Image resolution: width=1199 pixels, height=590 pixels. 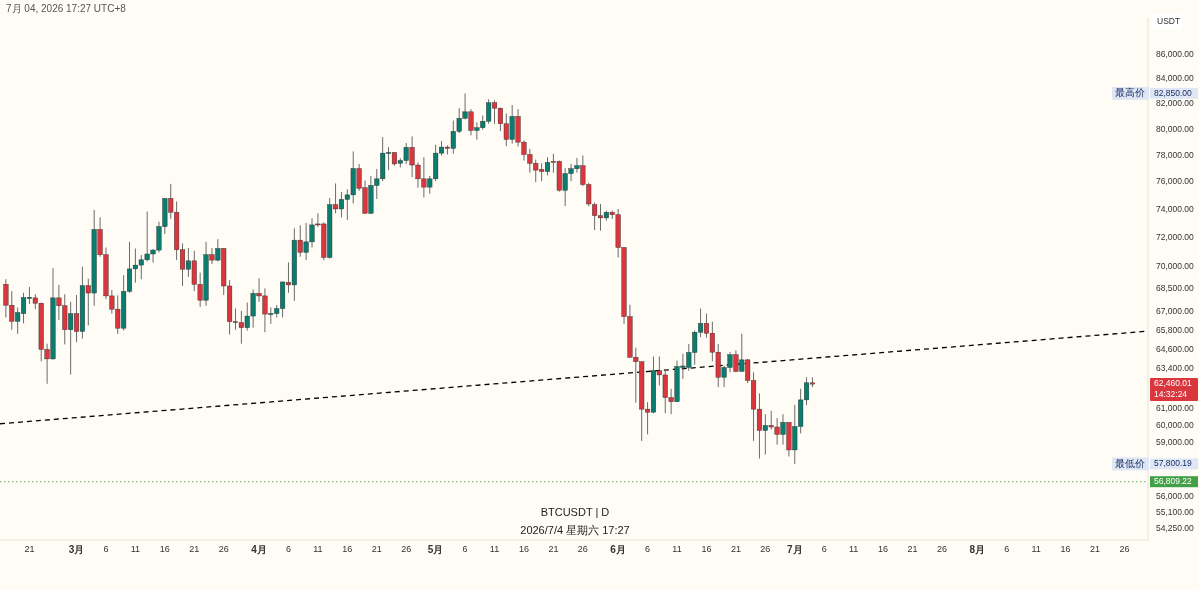 What do you see at coordinates (1175, 154) in the screenshot?
I see `y-tick-label: 78,000.00` at bounding box center [1175, 154].